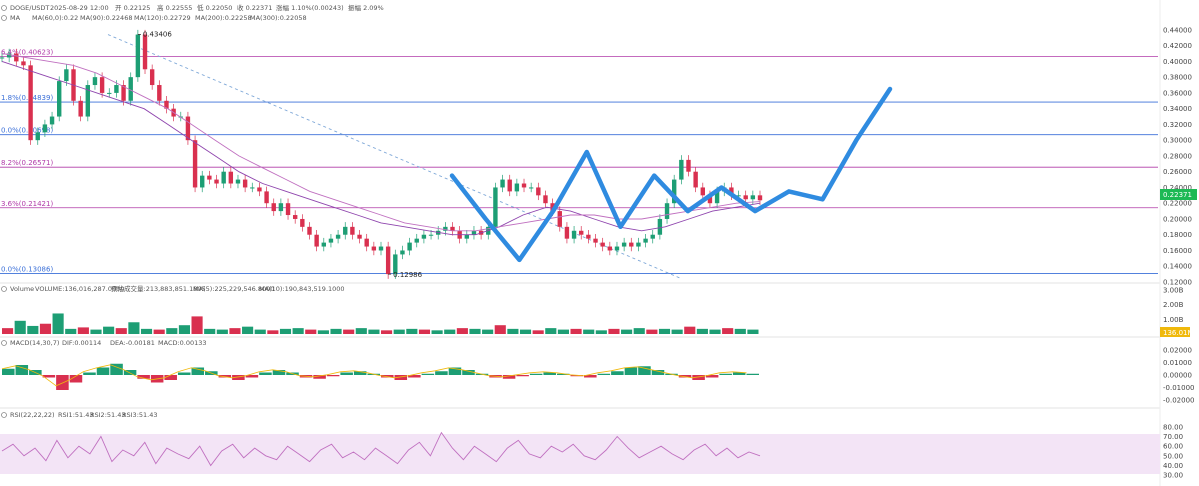 This screenshot has height=486, width=1199. What do you see at coordinates (1177, 283) in the screenshot?
I see `price-tick-label: 0.12000` at bounding box center [1177, 283].